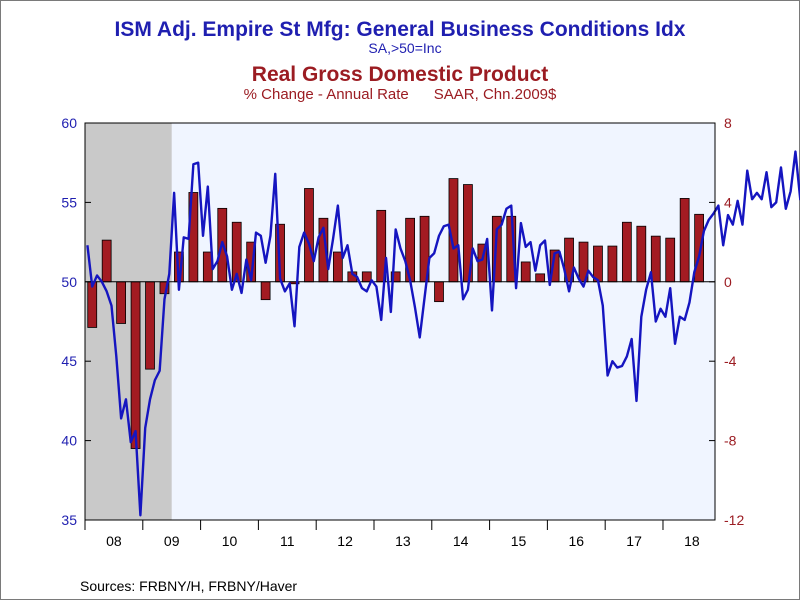 The image size is (800, 600). What do you see at coordinates (345, 541) in the screenshot?
I see `x-tick-label: 12` at bounding box center [345, 541].